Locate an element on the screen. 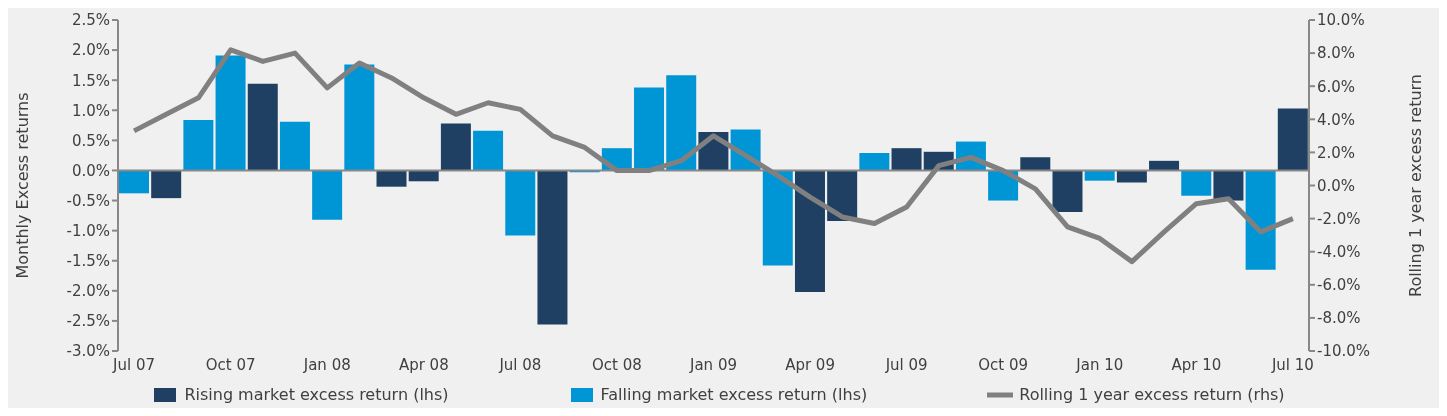 The height and width of the screenshot is (416, 1447). legend-label: Rising market excess return (lhs) is located at coordinates (316, 394).